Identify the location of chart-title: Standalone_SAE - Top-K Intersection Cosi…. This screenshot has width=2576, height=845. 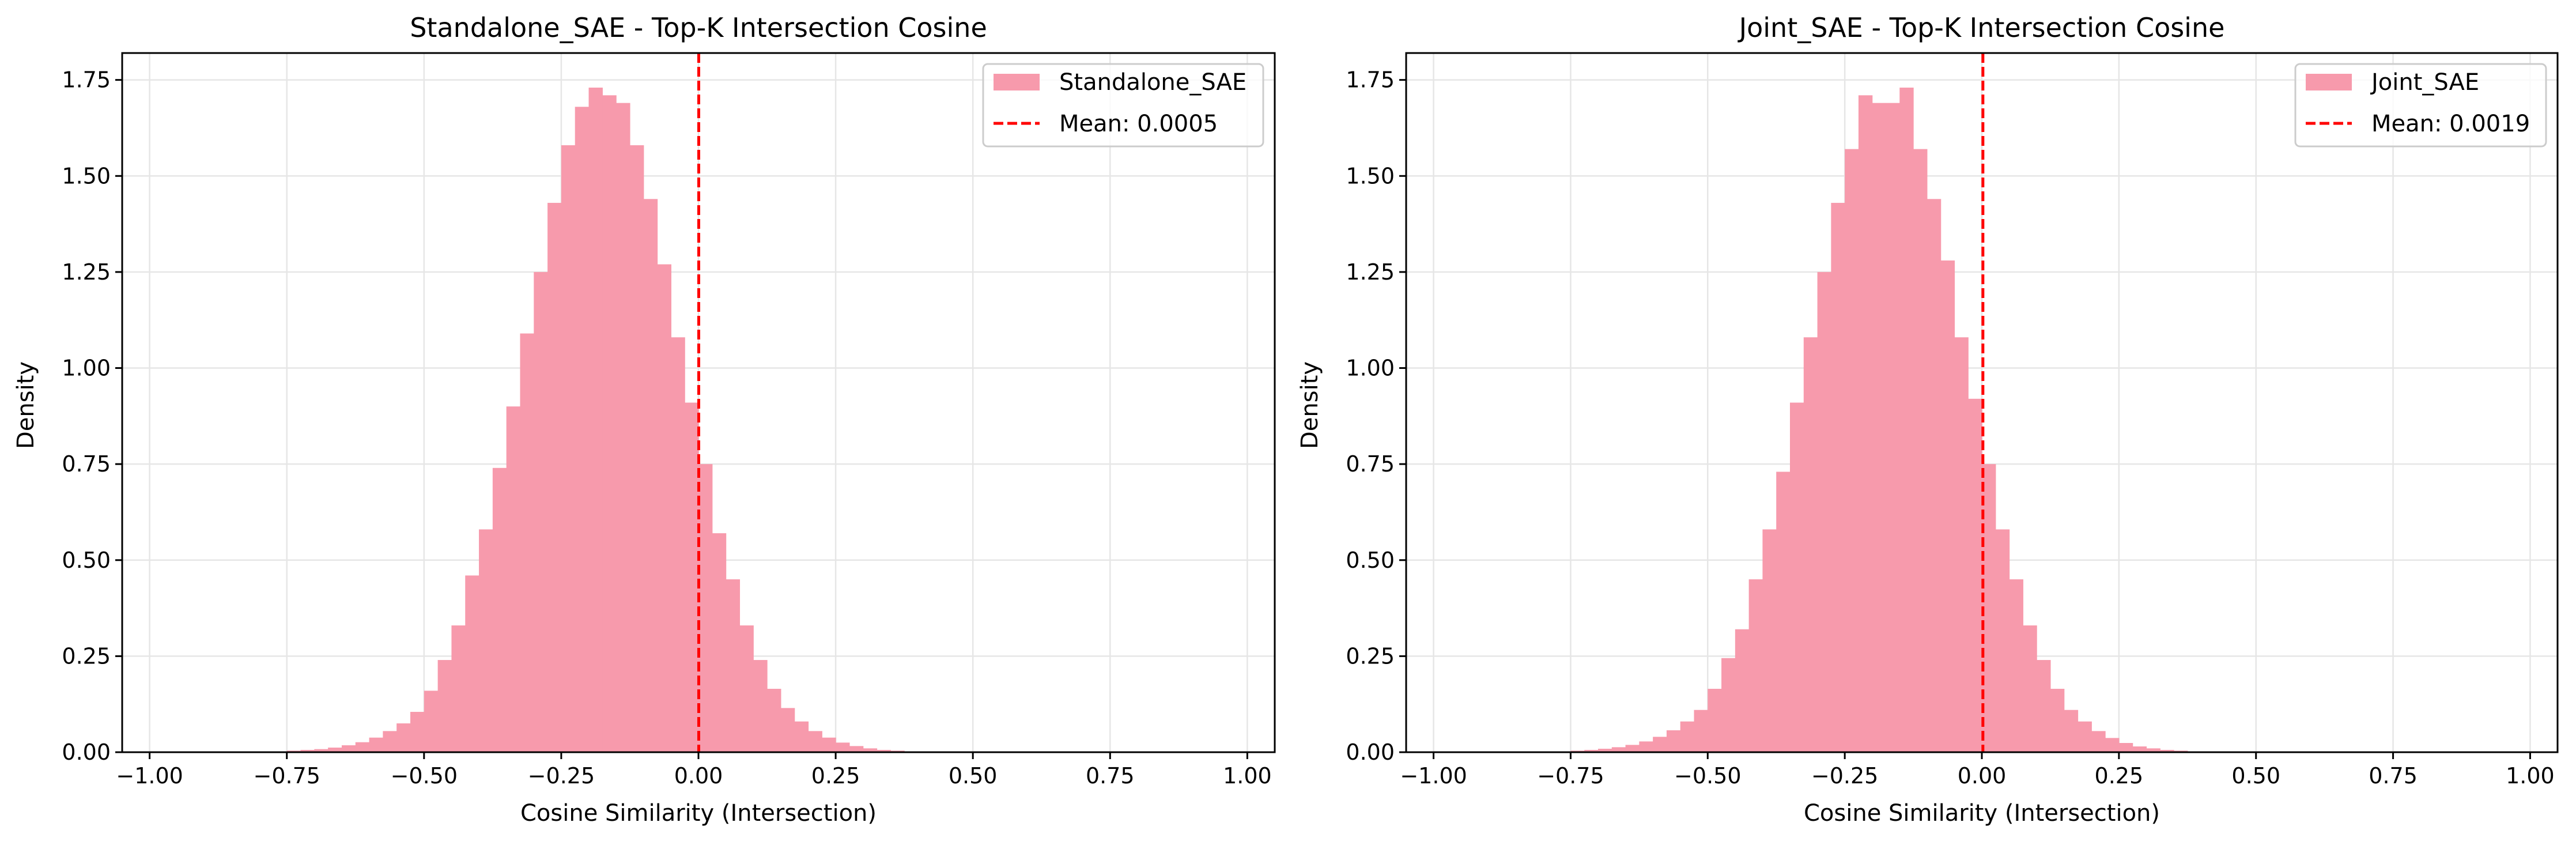
(698, 27).